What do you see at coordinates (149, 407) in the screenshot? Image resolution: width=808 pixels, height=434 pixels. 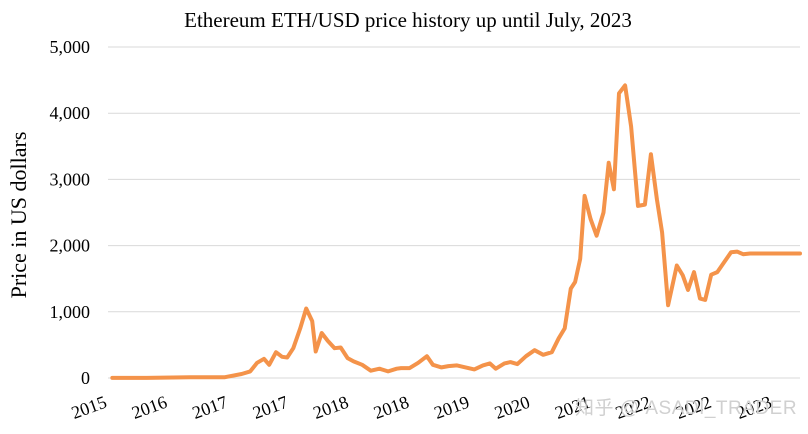 I see `x-tick-label: 2016` at bounding box center [149, 407].